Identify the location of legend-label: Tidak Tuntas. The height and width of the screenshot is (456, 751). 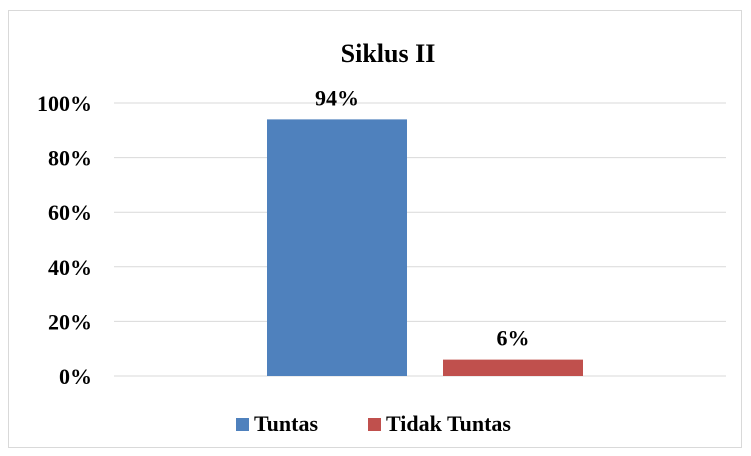
(448, 423).